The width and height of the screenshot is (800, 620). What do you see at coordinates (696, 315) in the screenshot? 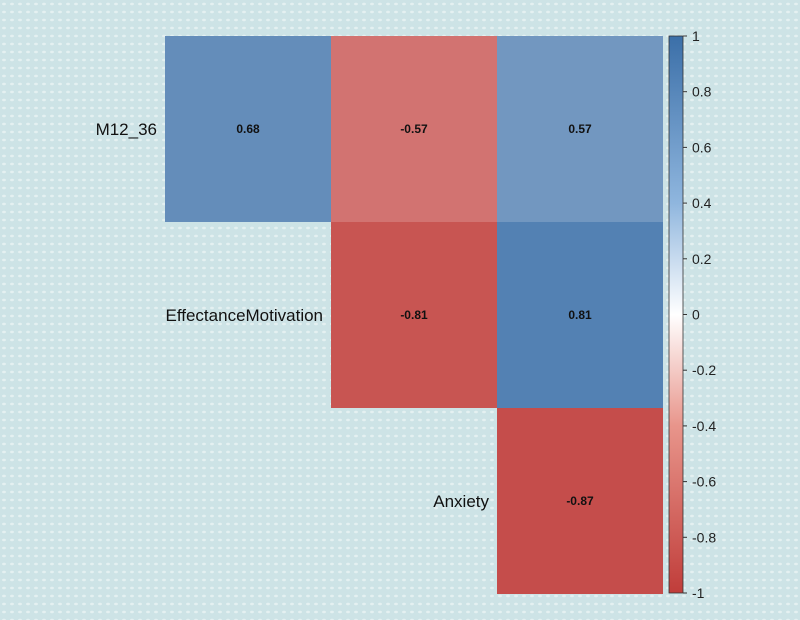
I see `colorbar-tick-label-5: 0` at bounding box center [696, 315].